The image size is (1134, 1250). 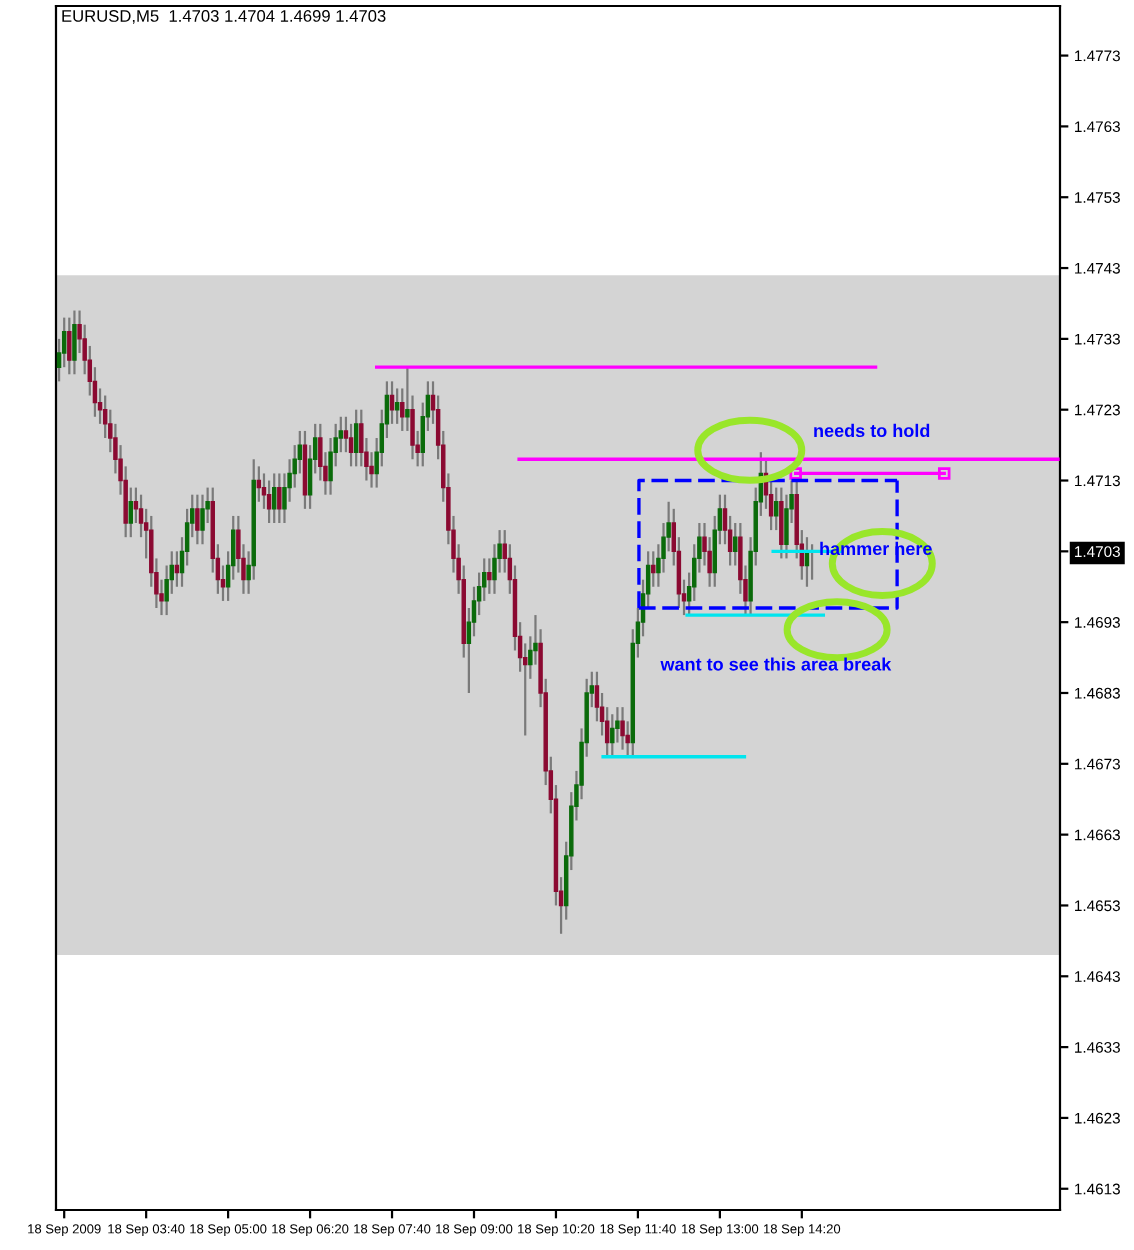 I want to click on annotation: want to see this area break, so click(x=776, y=664).